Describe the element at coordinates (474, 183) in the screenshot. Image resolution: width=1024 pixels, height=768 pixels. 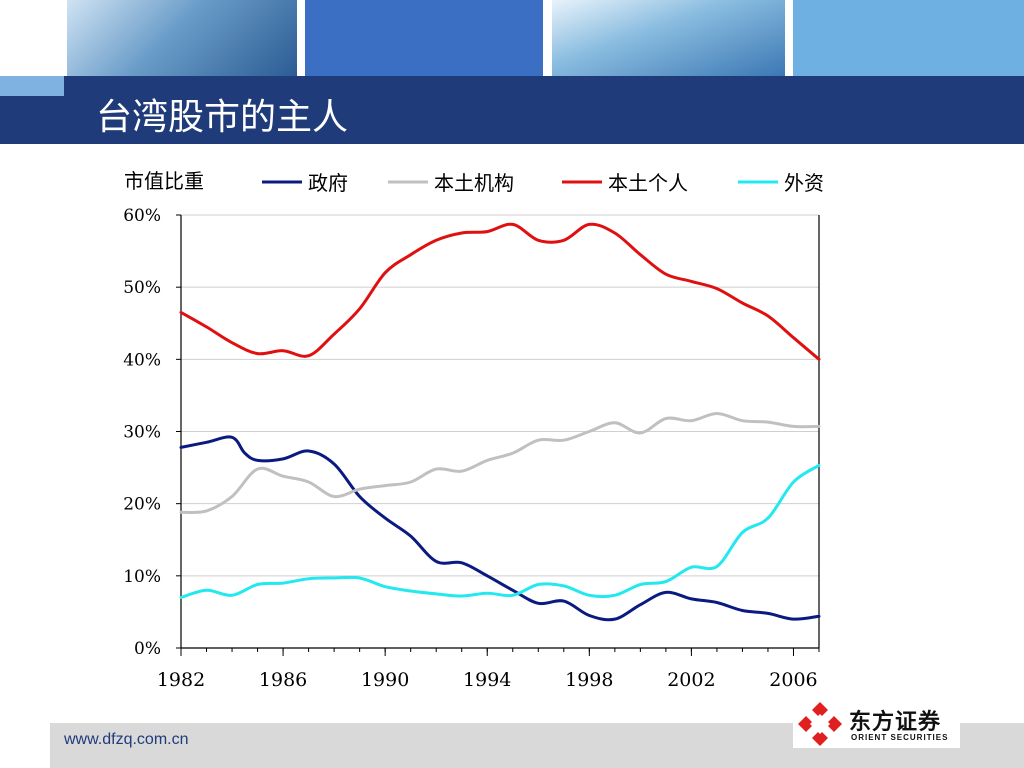
I see `legend-label: 本土机构` at that location.